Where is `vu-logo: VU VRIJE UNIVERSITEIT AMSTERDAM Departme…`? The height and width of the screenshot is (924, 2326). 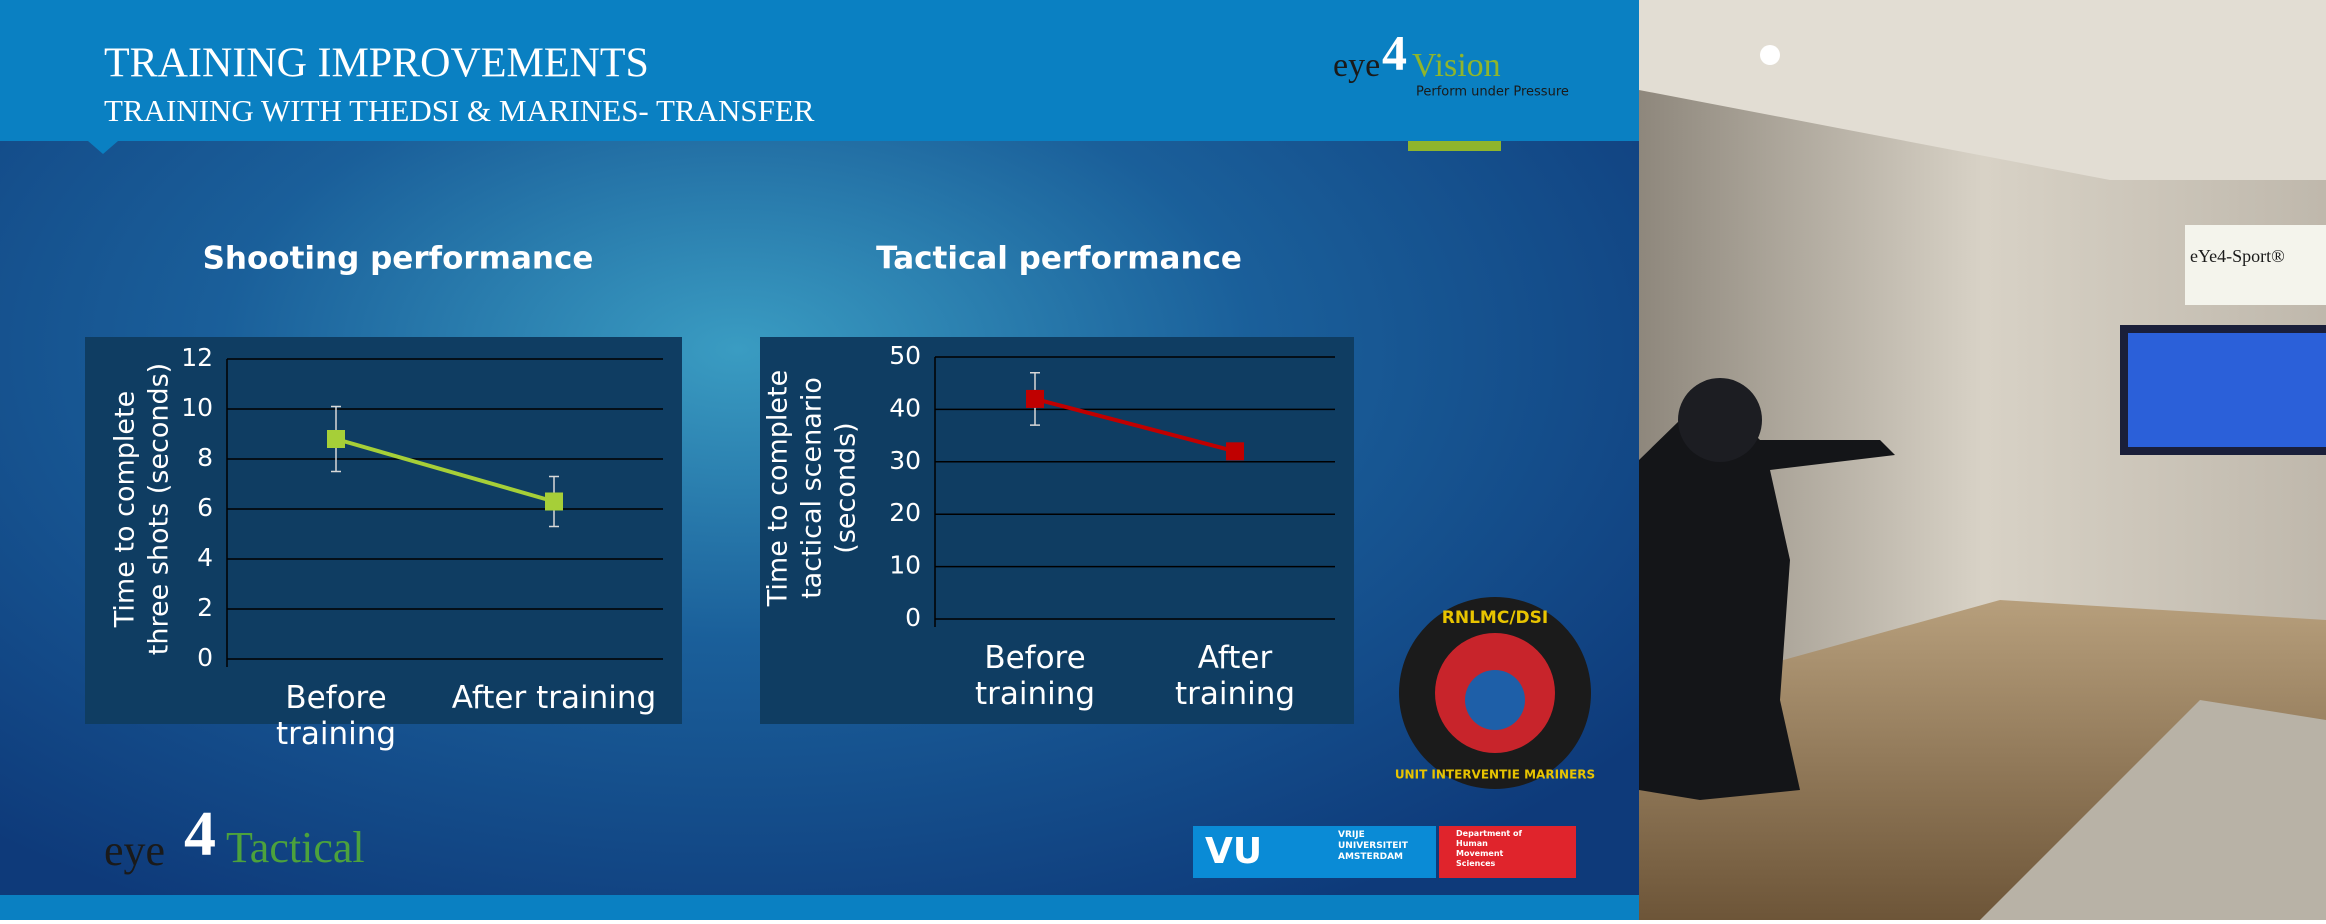 vu-logo: VU VRIJE UNIVERSITEIT AMSTERDAM Departme… is located at coordinates (1384, 852).